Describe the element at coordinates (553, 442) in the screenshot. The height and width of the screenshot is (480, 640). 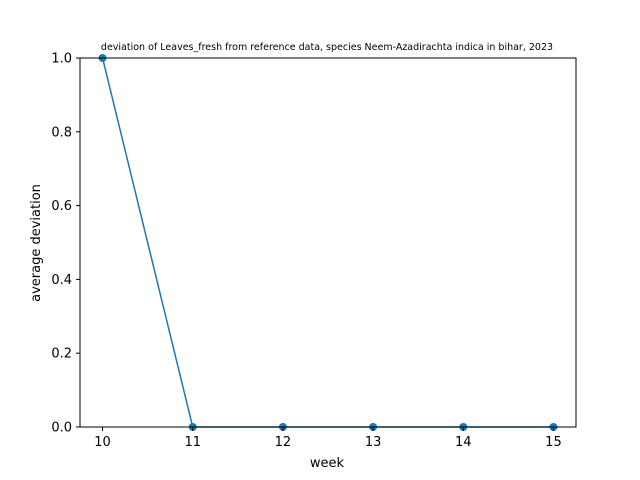
I see `x-tick-label: 15` at that location.